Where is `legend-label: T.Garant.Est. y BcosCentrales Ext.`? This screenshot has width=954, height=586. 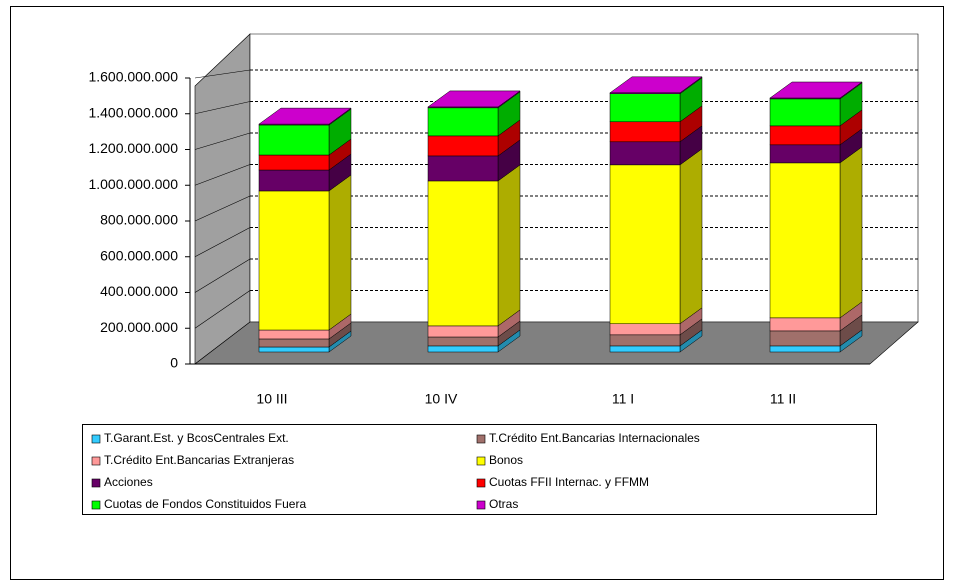
legend-label: T.Garant.Est. y BcosCentrales Ext. is located at coordinates (196, 438).